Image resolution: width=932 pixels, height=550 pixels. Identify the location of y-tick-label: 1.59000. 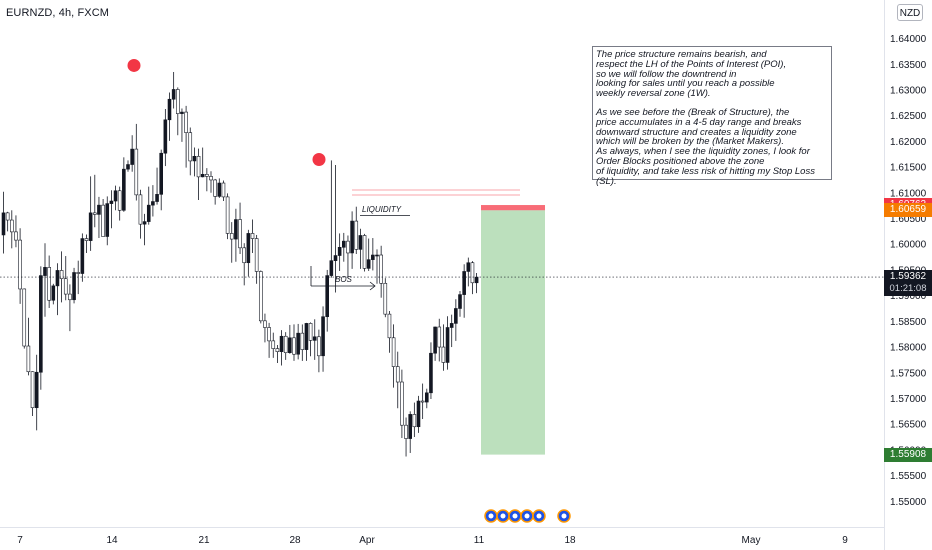
(908, 296).